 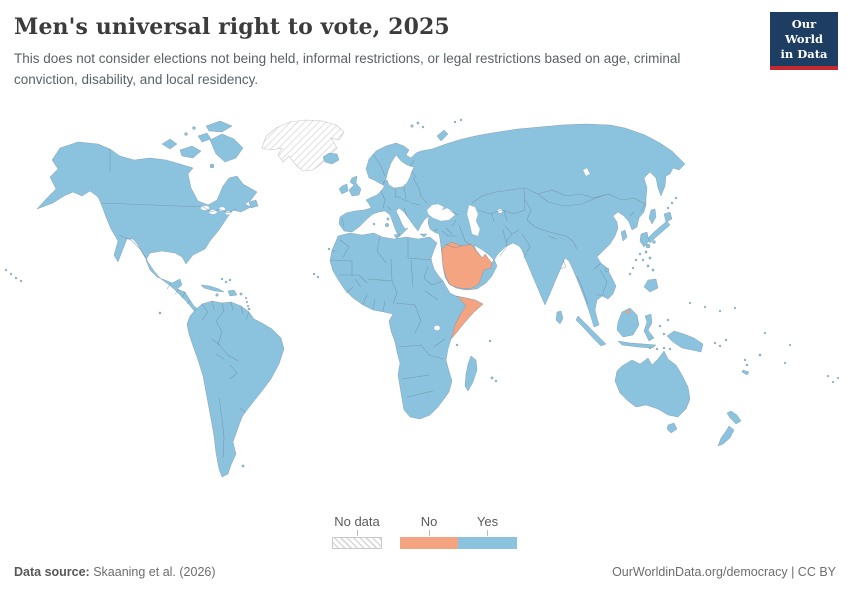 I want to click on rights-note: OurWorldinData.org/democracy | CC BY, so click(x=724, y=572).